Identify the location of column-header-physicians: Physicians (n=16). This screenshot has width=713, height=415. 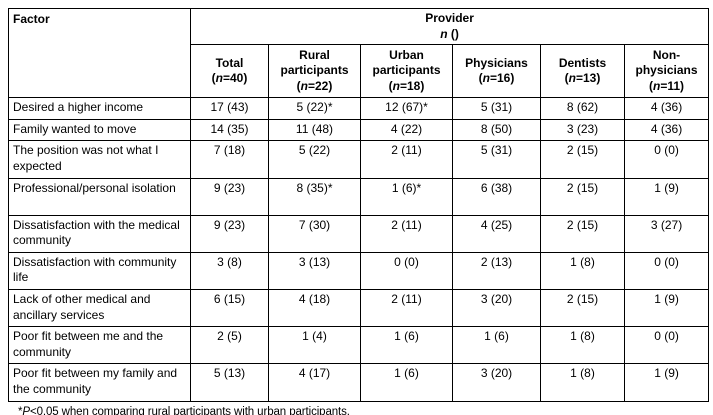
(496, 71).